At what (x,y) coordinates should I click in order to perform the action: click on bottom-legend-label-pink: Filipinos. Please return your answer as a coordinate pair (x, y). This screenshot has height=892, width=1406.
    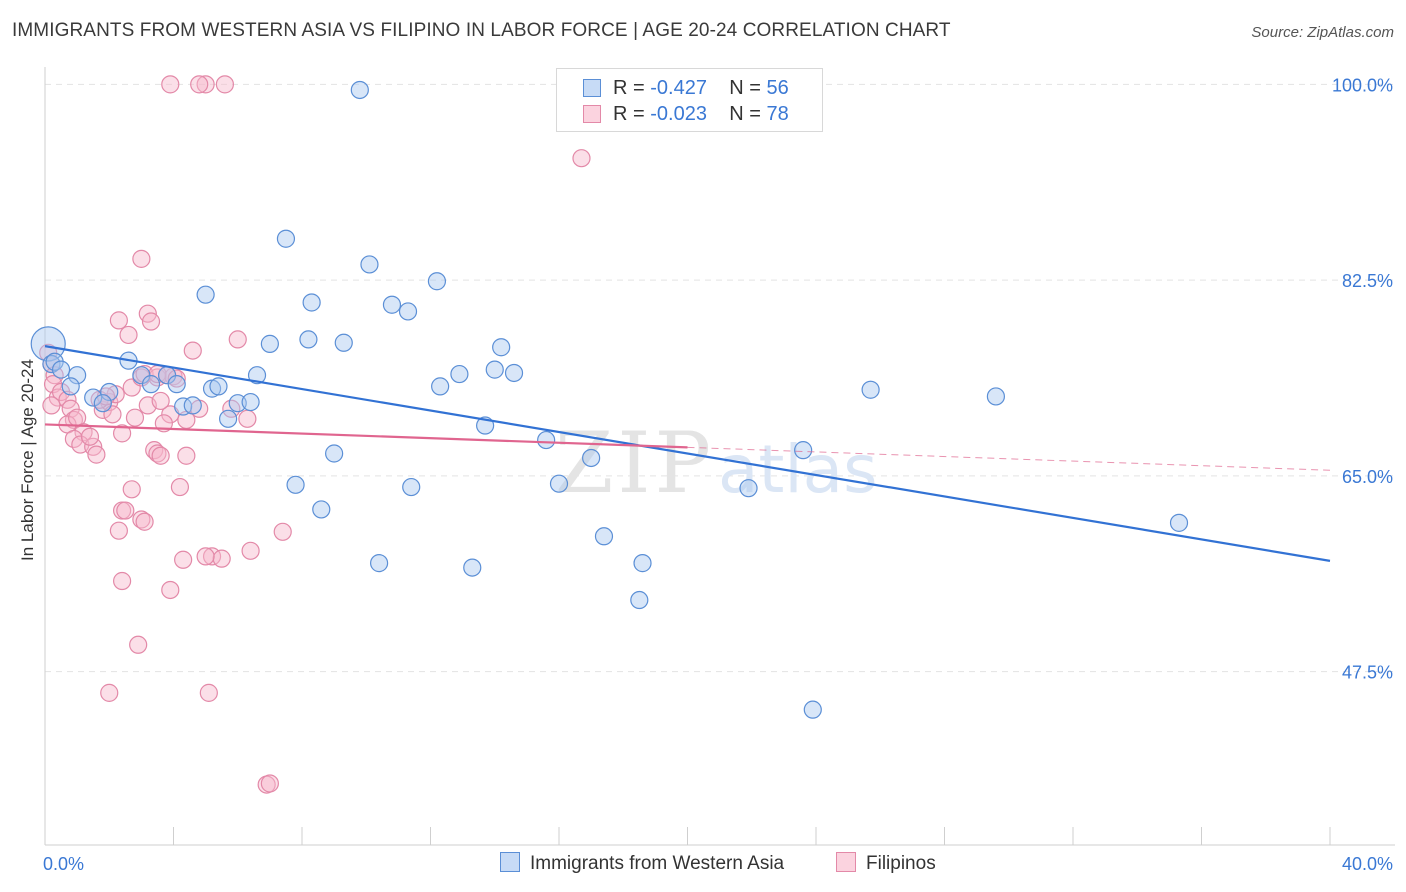
    Looking at the image, I should click on (901, 863).